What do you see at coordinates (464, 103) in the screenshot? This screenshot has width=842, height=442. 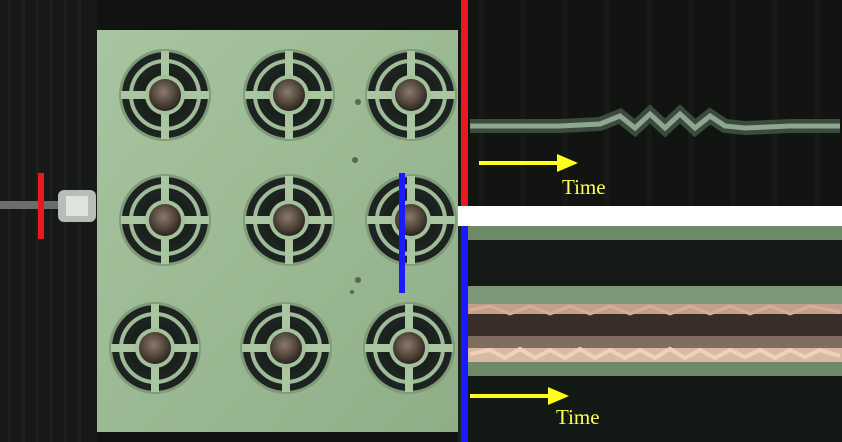 I see `top-accent-bar` at bounding box center [464, 103].